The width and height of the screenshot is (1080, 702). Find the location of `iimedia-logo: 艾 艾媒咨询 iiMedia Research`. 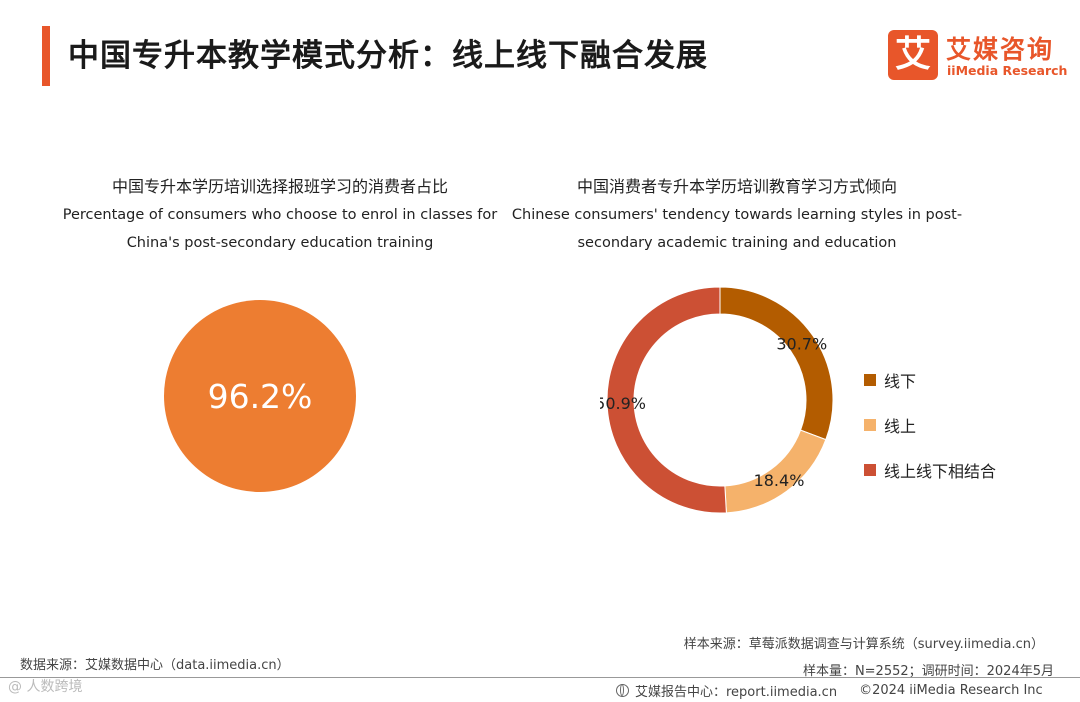

iimedia-logo: 艾 艾媒咨询 iiMedia Research is located at coordinates (978, 56).